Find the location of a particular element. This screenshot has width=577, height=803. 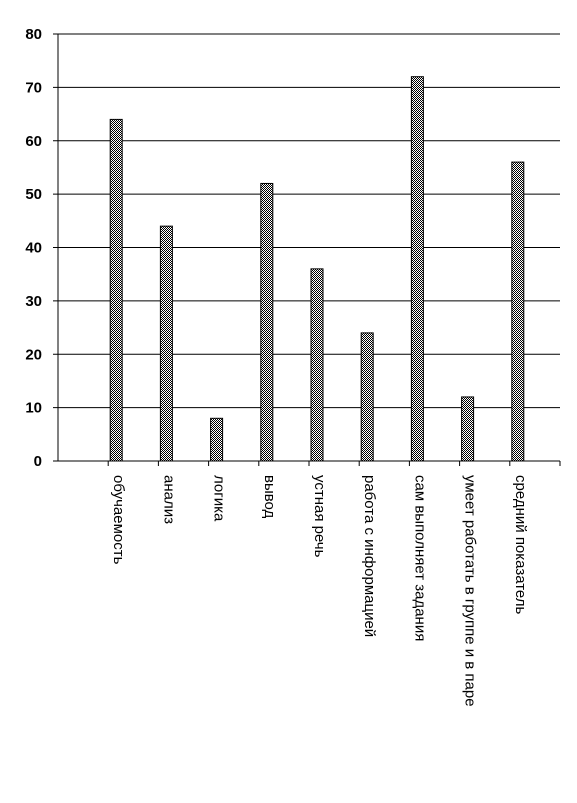

x-category-label-5: устная речь is located at coordinates (319, 516).